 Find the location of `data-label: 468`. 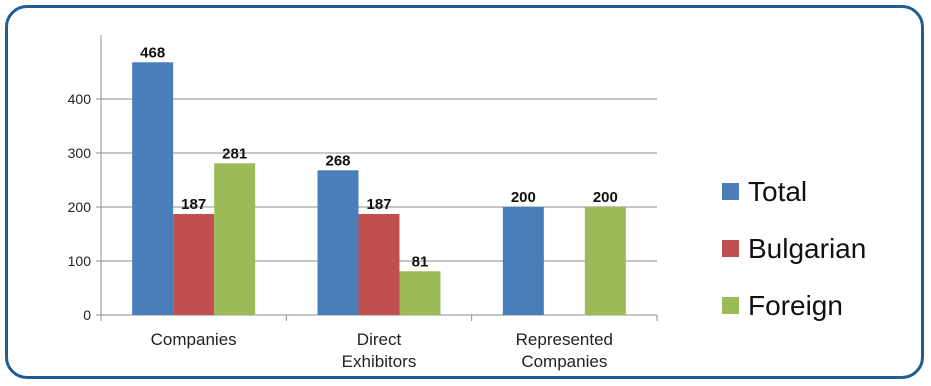

data-label: 468 is located at coordinates (152, 52).